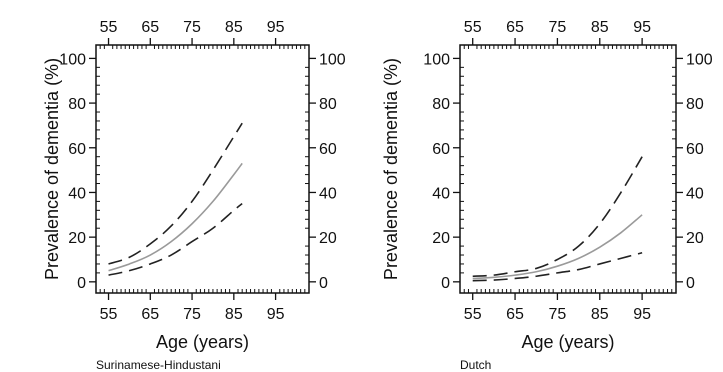 The image size is (723, 372). Describe the element at coordinates (158, 365) in the screenshot. I see `panel-caption: Surinamese-Hindustani` at that location.